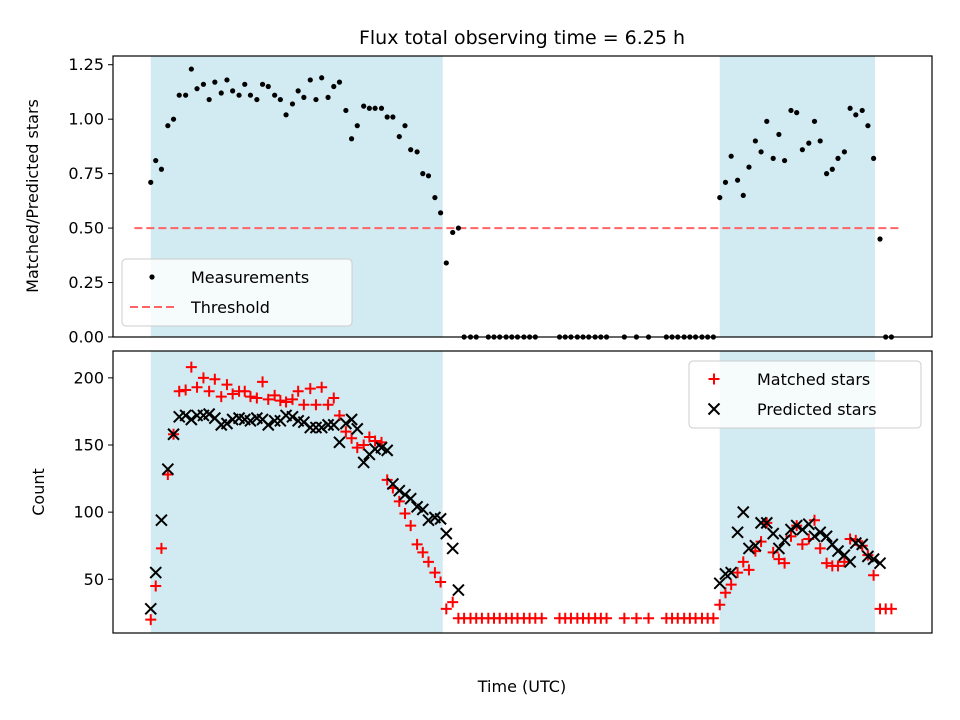 Image resolution: width=960 pixels, height=720 pixels. What do you see at coordinates (152, 277) in the screenshot?
I see `legend-measurements-marker` at bounding box center [152, 277].